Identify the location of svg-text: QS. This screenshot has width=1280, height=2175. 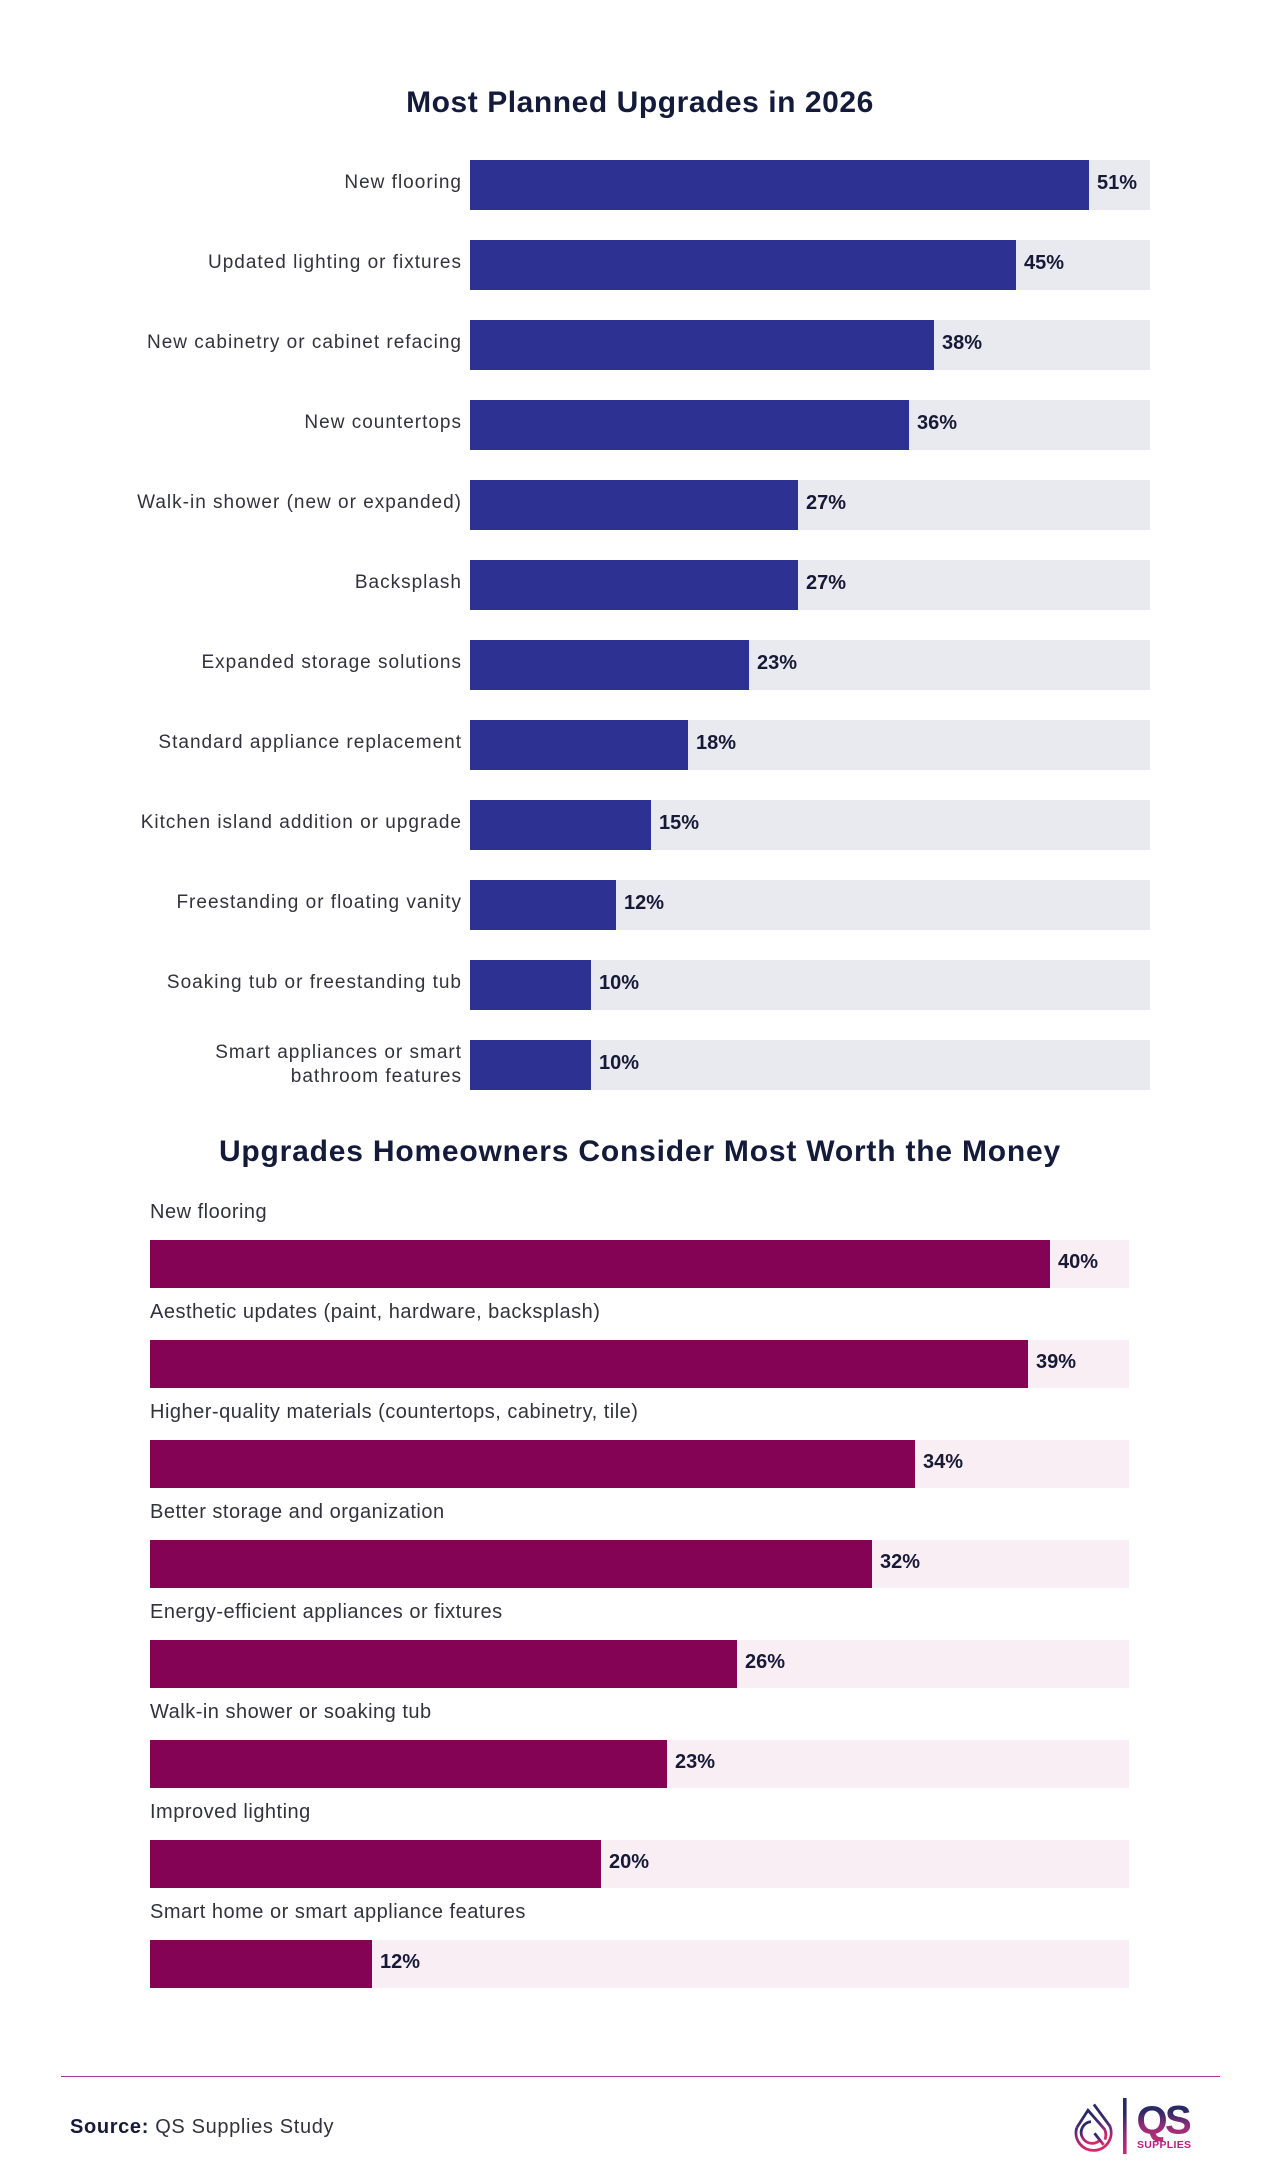
(1164, 2120).